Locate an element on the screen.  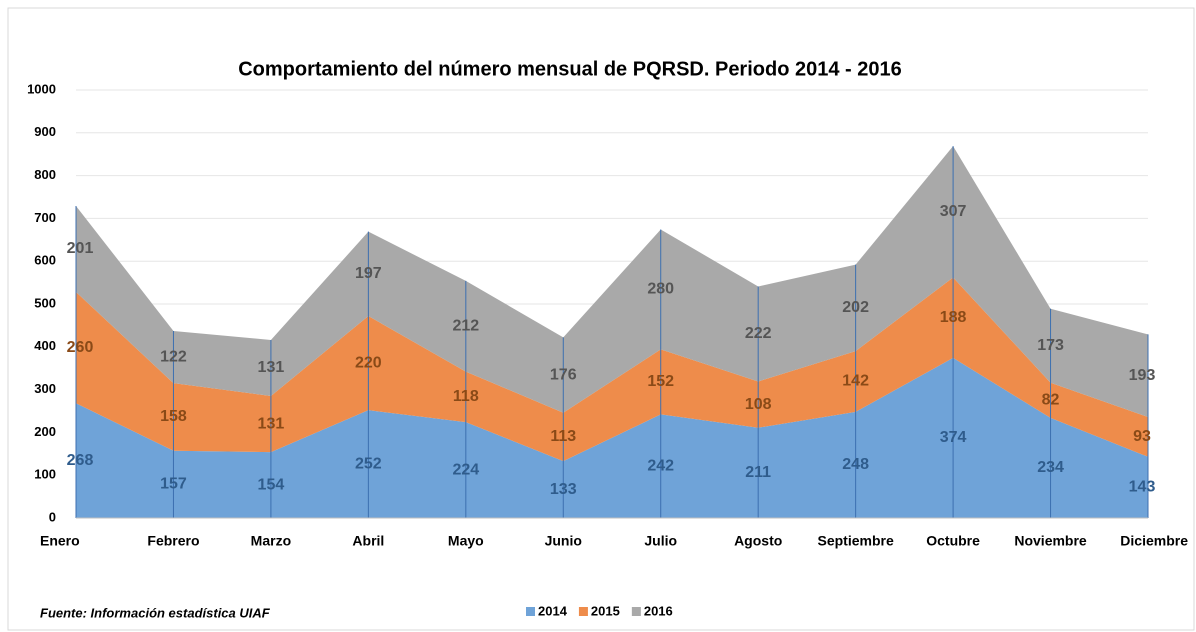
source-note: Fuente: Información estadística UIAF is located at coordinates (155, 612).